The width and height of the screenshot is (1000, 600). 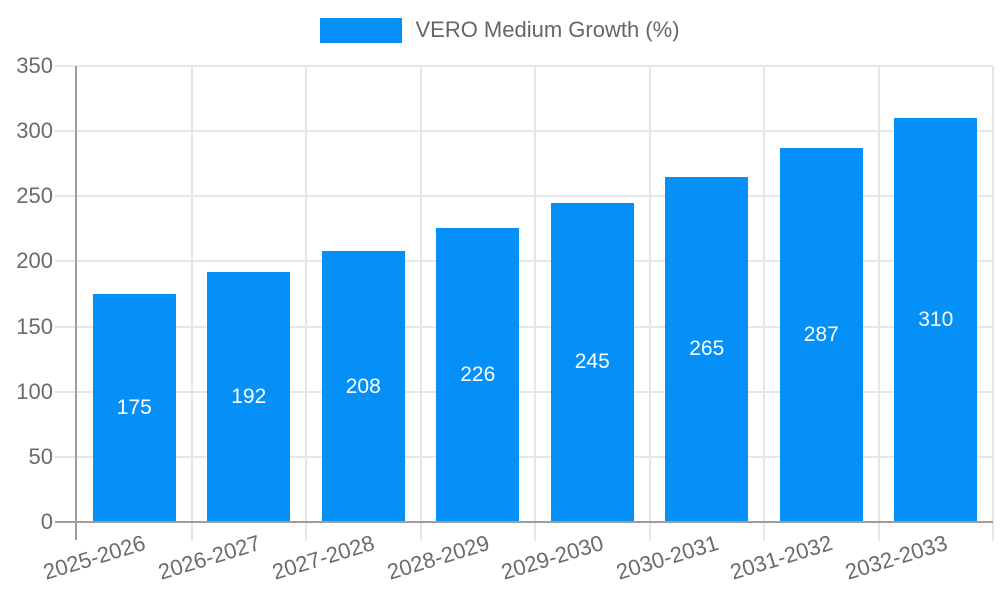 What do you see at coordinates (781, 557) in the screenshot?
I see `x-axis-tick-label: 2031-2032` at bounding box center [781, 557].